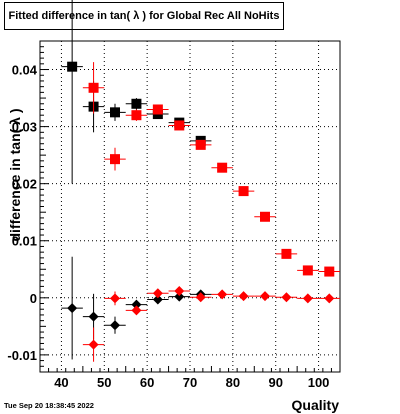 The height and width of the screenshot is (414, 400). What do you see at coordinates (24, 184) in the screenshot?
I see `y-tick-label: 0.02` at bounding box center [24, 184].